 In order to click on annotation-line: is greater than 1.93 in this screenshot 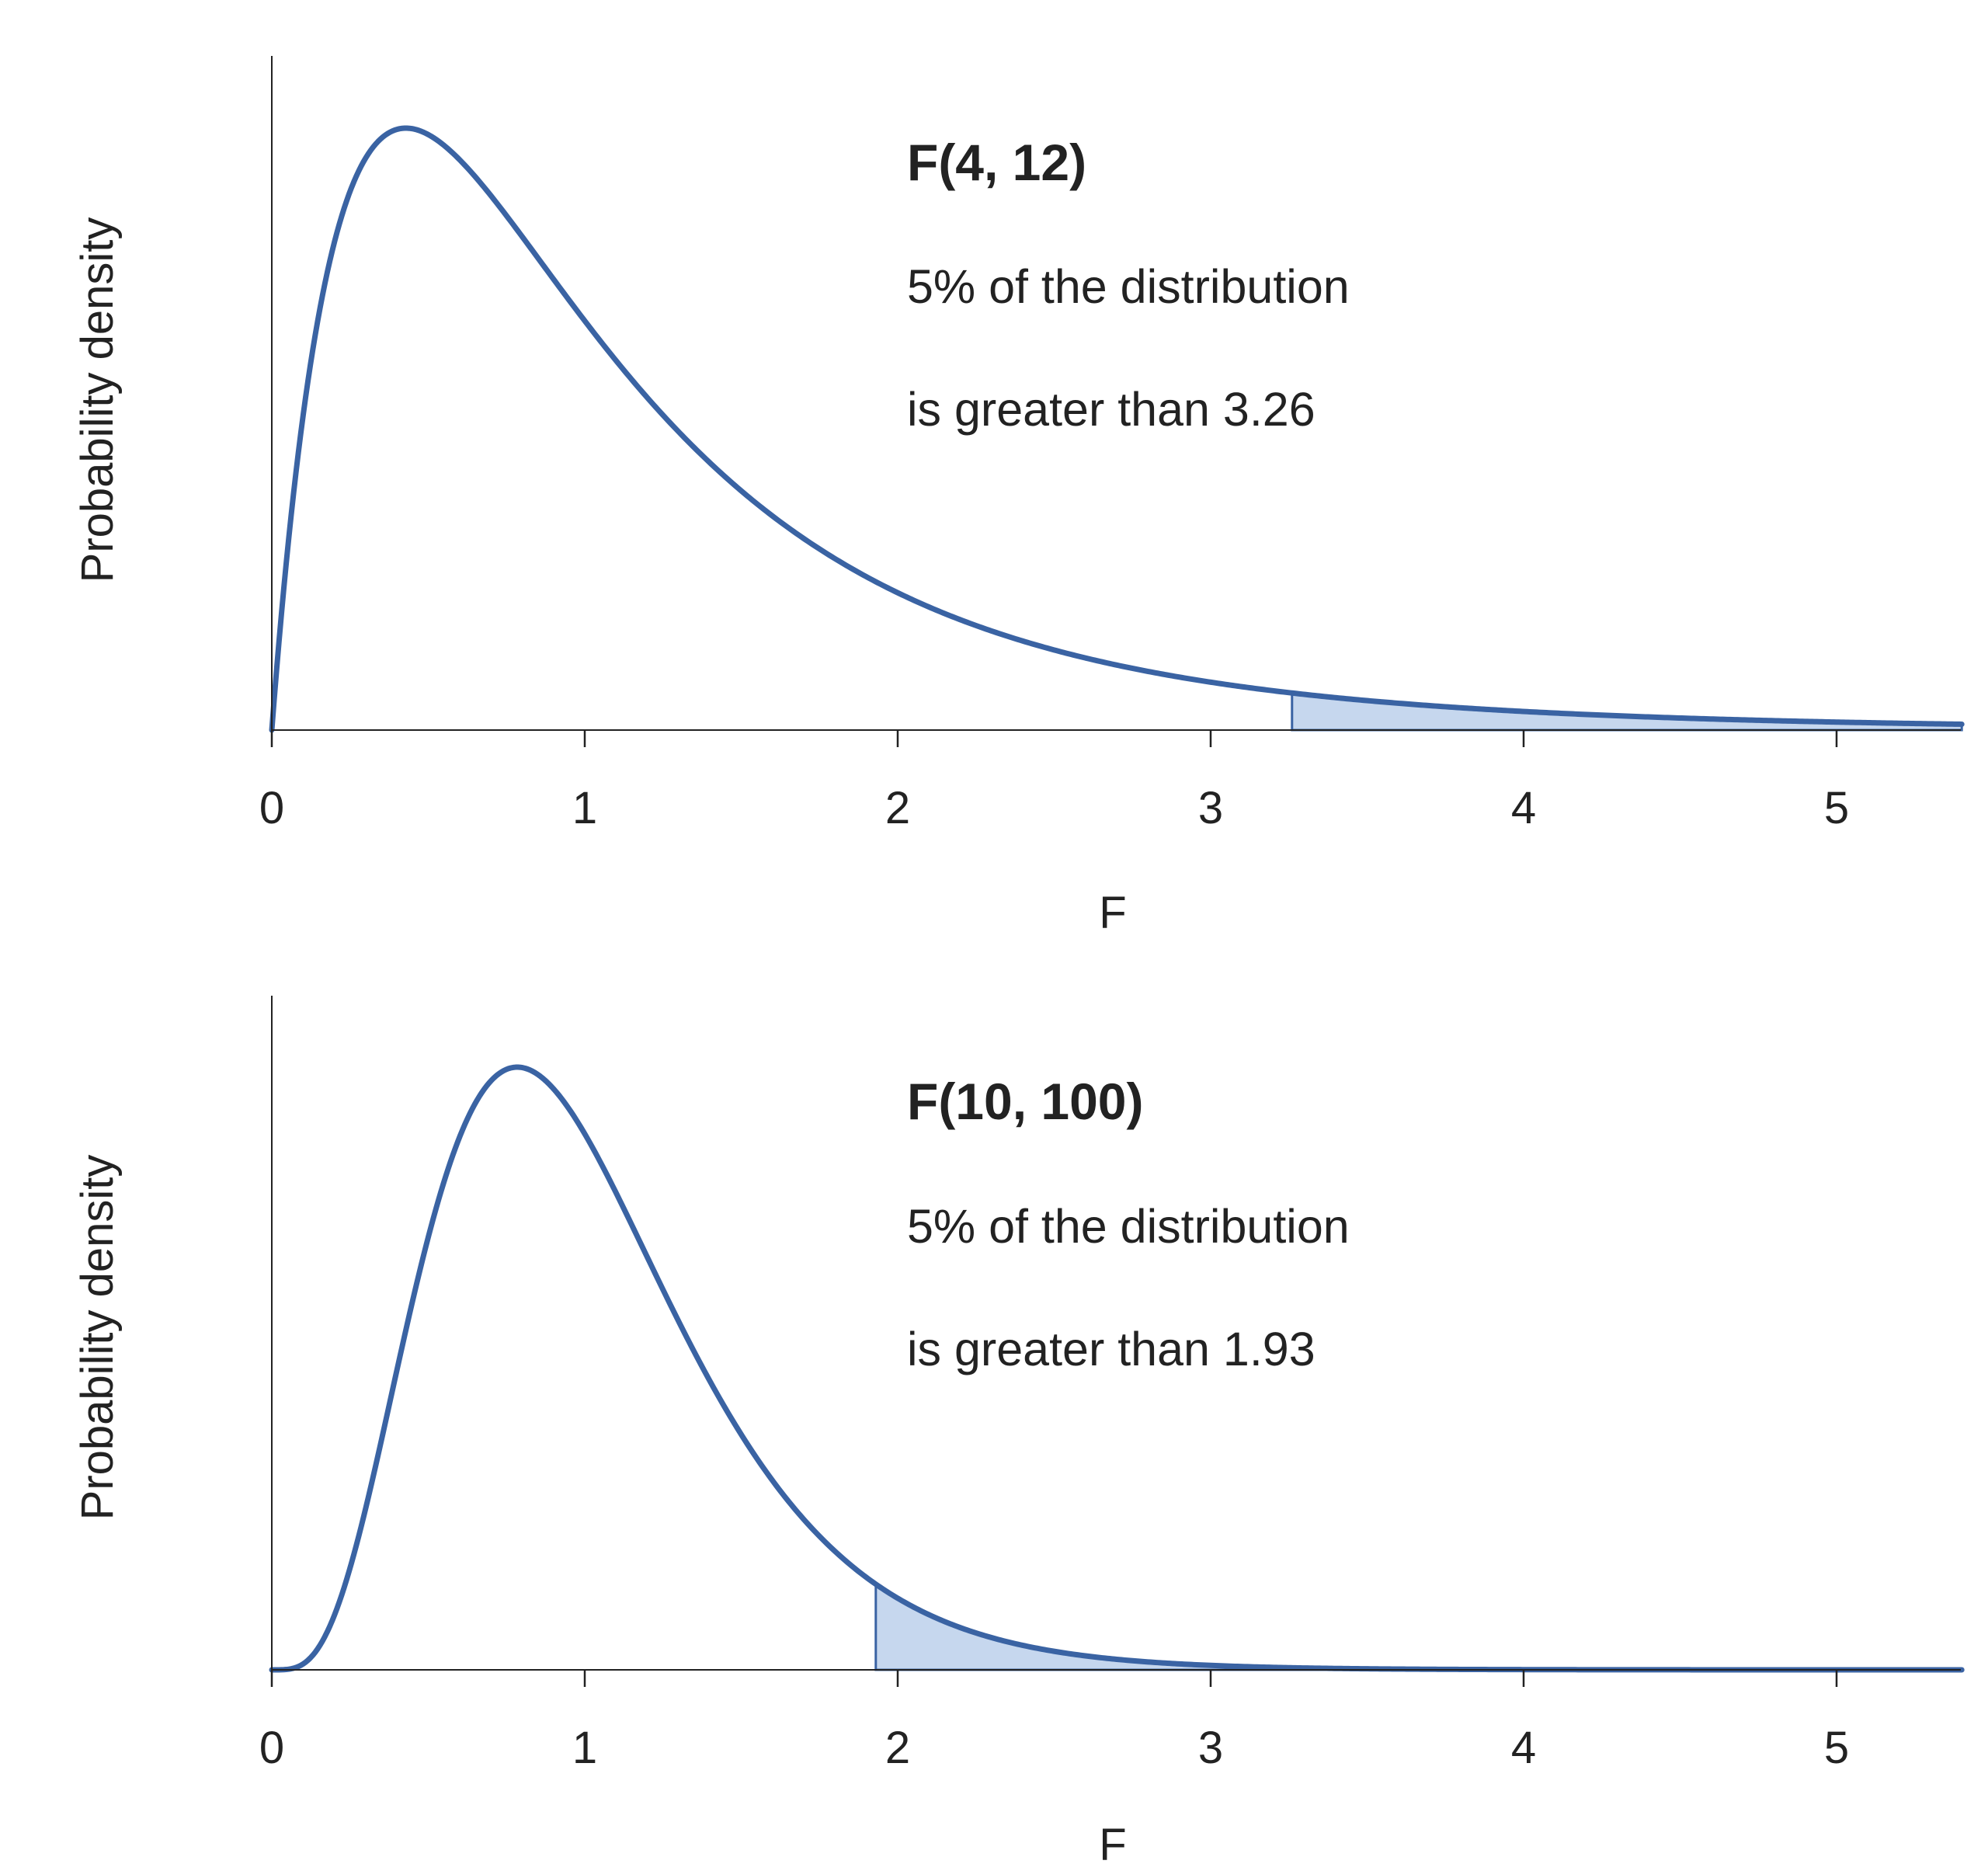, I will do `click(1111, 1349)`.